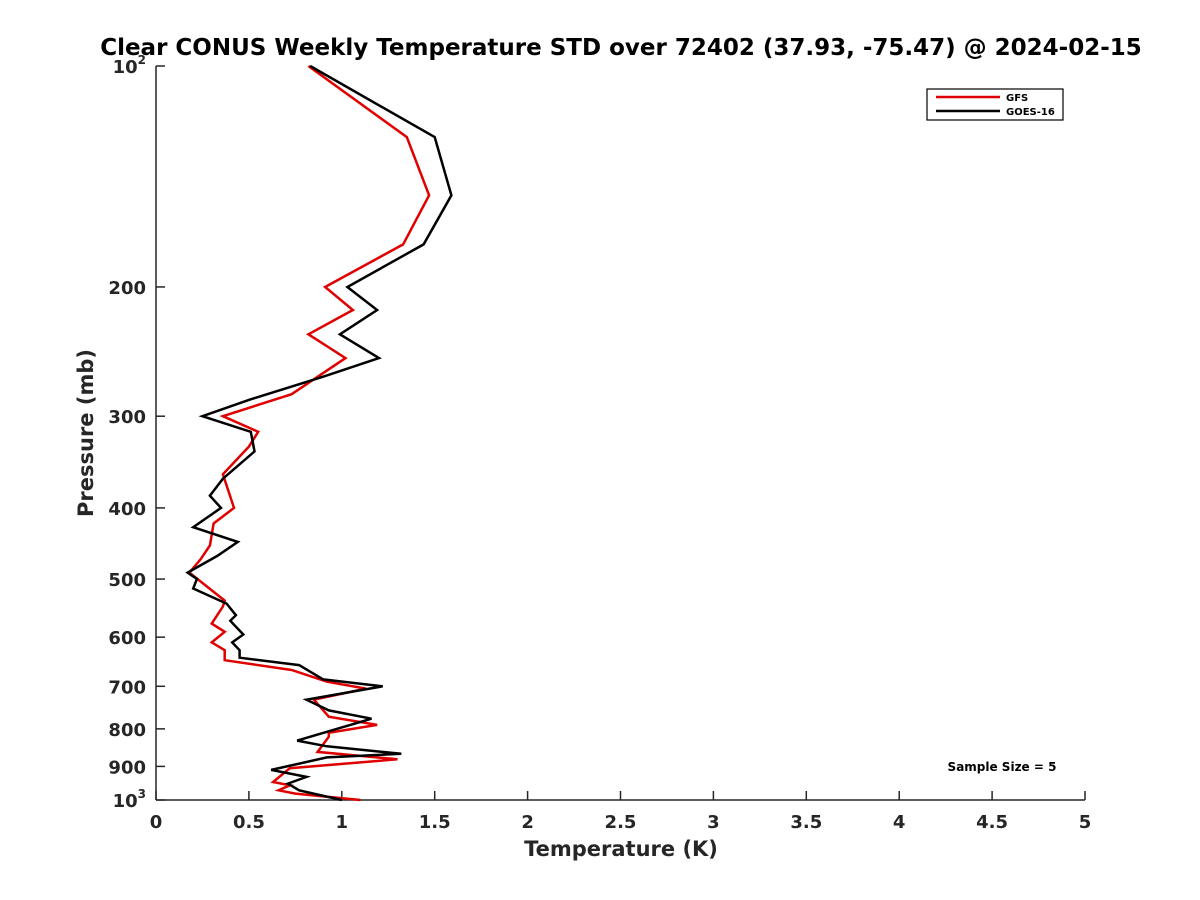 The image size is (1200, 900). What do you see at coordinates (127, 288) in the screenshot?
I see `y-tick-label: 200` at bounding box center [127, 288].